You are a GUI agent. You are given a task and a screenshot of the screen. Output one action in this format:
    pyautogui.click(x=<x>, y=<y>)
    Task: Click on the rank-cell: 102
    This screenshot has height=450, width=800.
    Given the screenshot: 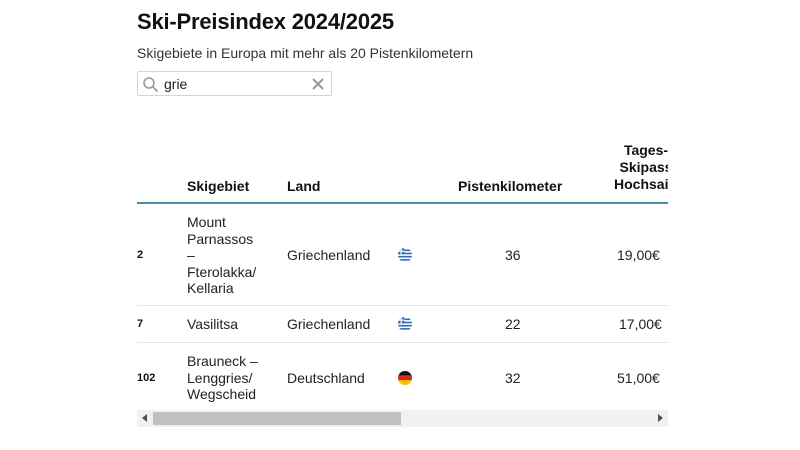 What is the action you would take?
    pyautogui.click(x=146, y=378)
    